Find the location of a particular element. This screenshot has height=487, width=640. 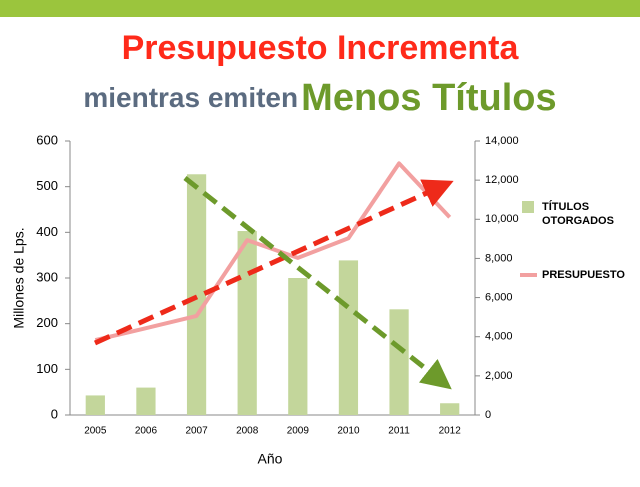

y2-tick-label: 12,000 is located at coordinates (502, 180).